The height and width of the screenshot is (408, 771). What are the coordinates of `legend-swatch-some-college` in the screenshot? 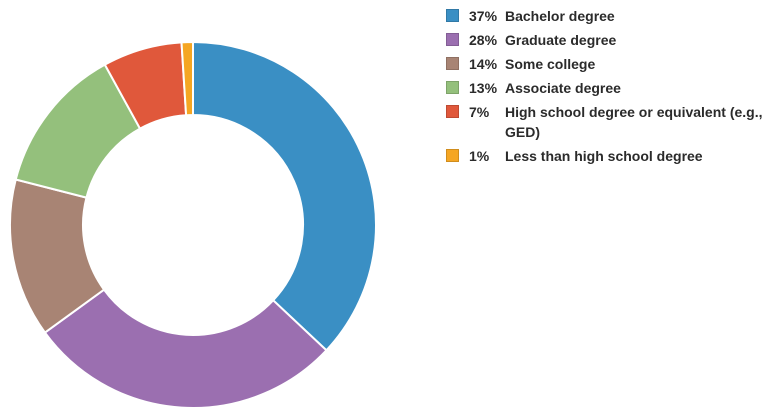 It's located at (452, 63).